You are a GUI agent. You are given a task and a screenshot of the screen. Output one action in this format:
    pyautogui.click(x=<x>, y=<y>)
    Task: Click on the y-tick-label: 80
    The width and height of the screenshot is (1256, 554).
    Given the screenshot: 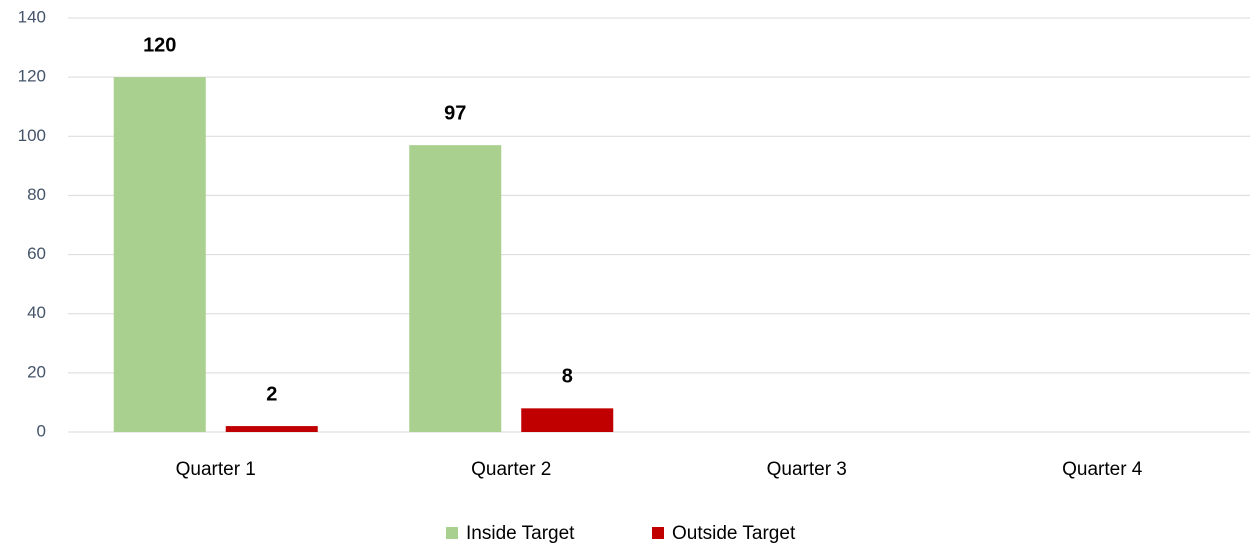 What is the action you would take?
    pyautogui.click(x=36, y=194)
    